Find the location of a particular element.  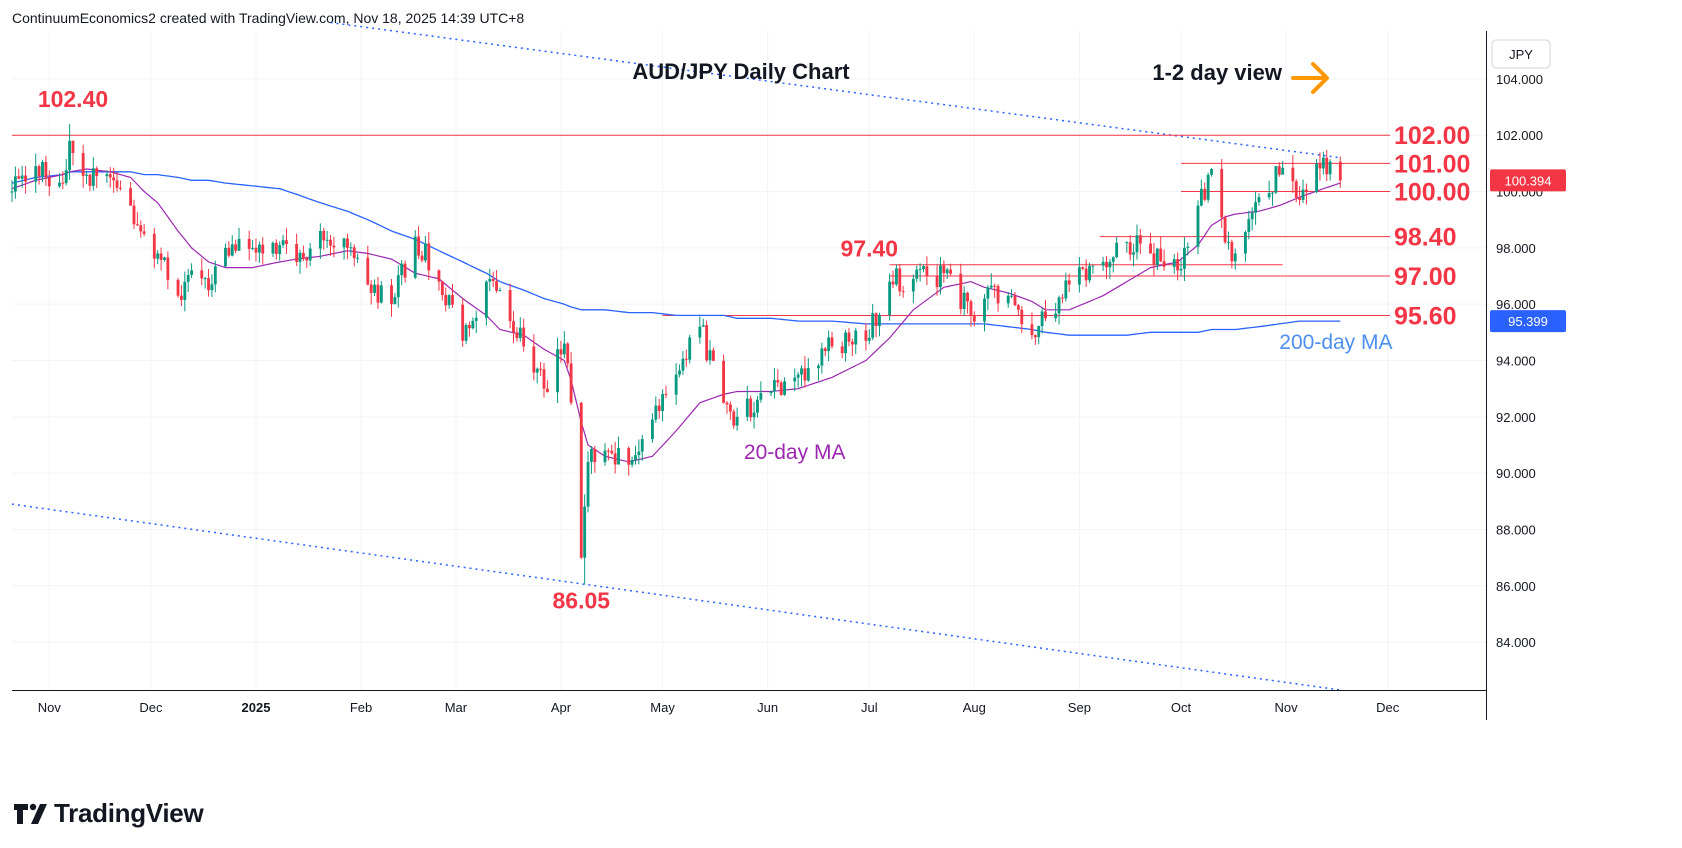

y-tick-label: 86.000 is located at coordinates (1516, 586).